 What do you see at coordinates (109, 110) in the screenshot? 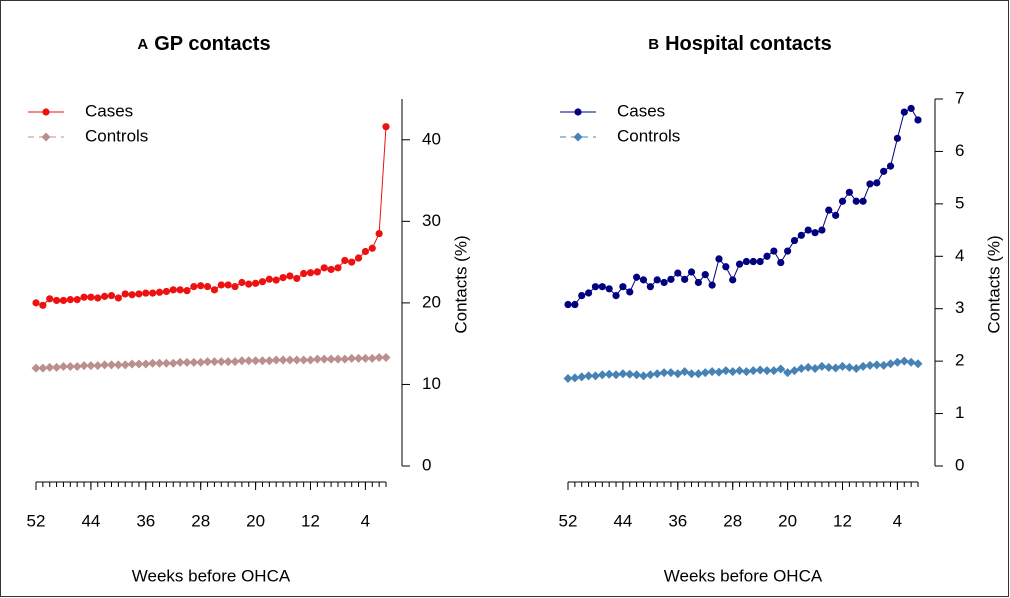
I see `legend-label: Cases` at bounding box center [109, 110].